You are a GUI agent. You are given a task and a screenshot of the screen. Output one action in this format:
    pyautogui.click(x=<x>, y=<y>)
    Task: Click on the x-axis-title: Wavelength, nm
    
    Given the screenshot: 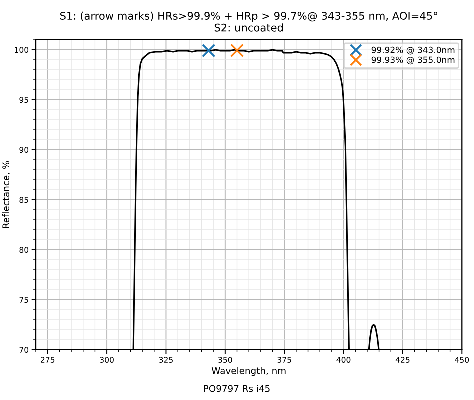 What is the action you would take?
    pyautogui.click(x=249, y=371)
    